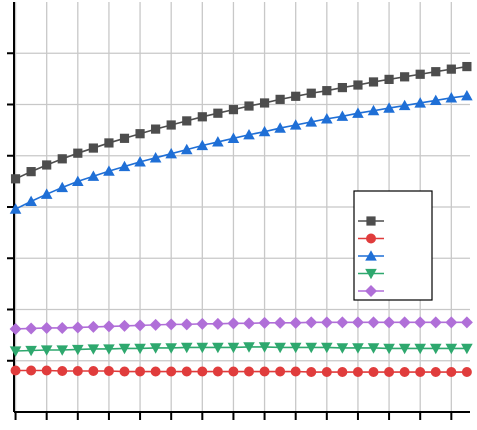  What do you see at coordinates (371, 291) in the screenshot?
I see `legend-entry-diamond` at bounding box center [371, 291].